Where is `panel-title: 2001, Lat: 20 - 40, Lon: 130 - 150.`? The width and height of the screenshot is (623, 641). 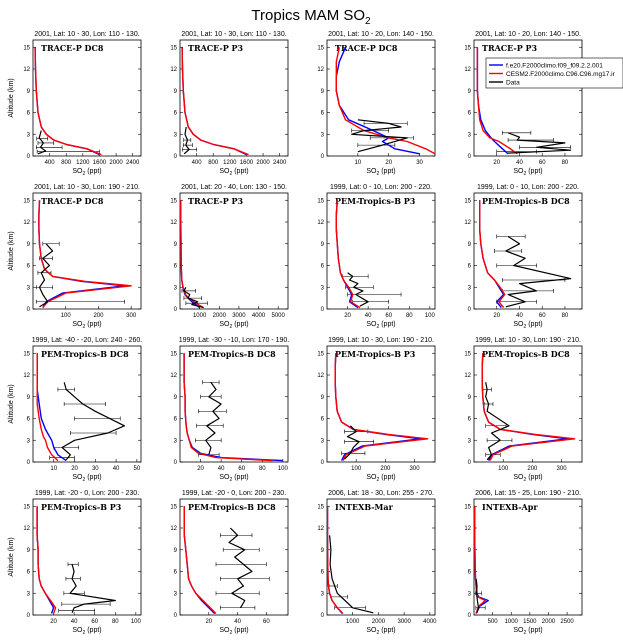
panel-title: 2001, Lat: 20 - 40, Lon: 130 - 150. is located at coordinates (234, 187).